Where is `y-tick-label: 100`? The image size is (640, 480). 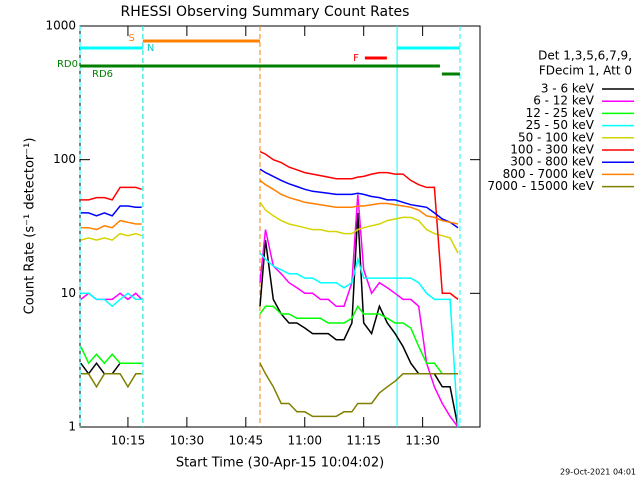 y-tick-label: 100 is located at coordinates (64, 159).